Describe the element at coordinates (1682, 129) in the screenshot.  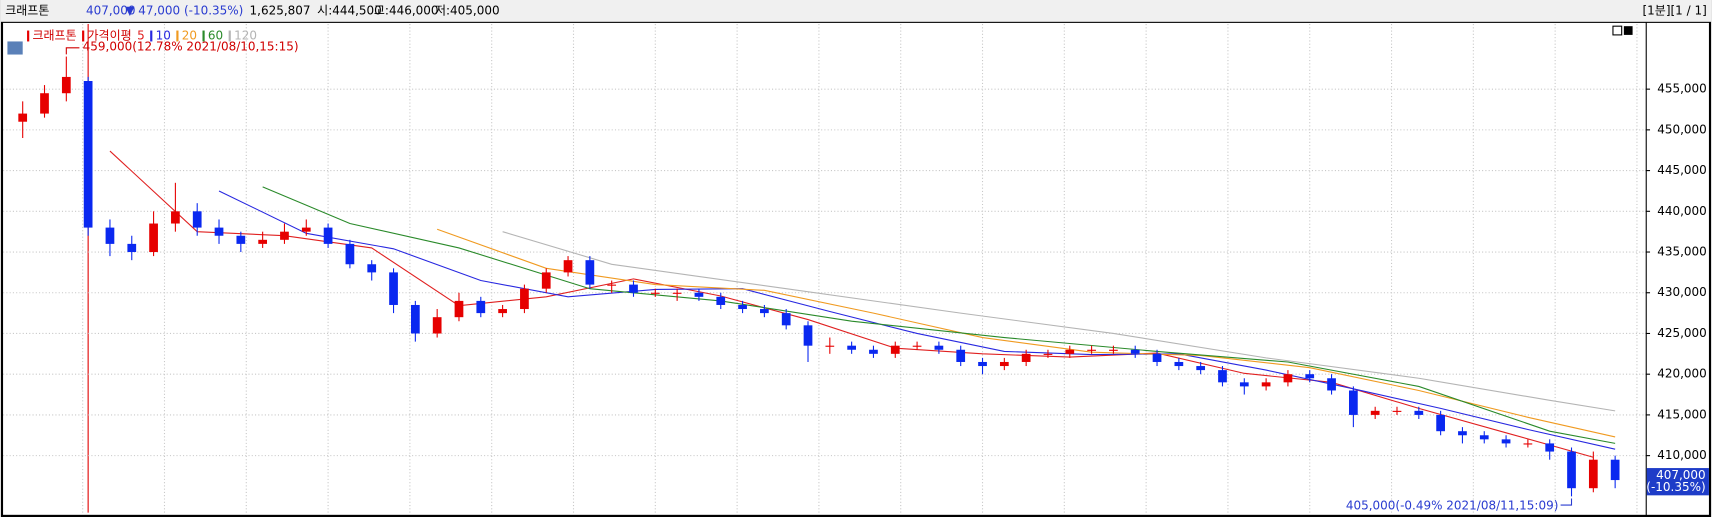
I see `y-tick-label: 450,000` at that location.